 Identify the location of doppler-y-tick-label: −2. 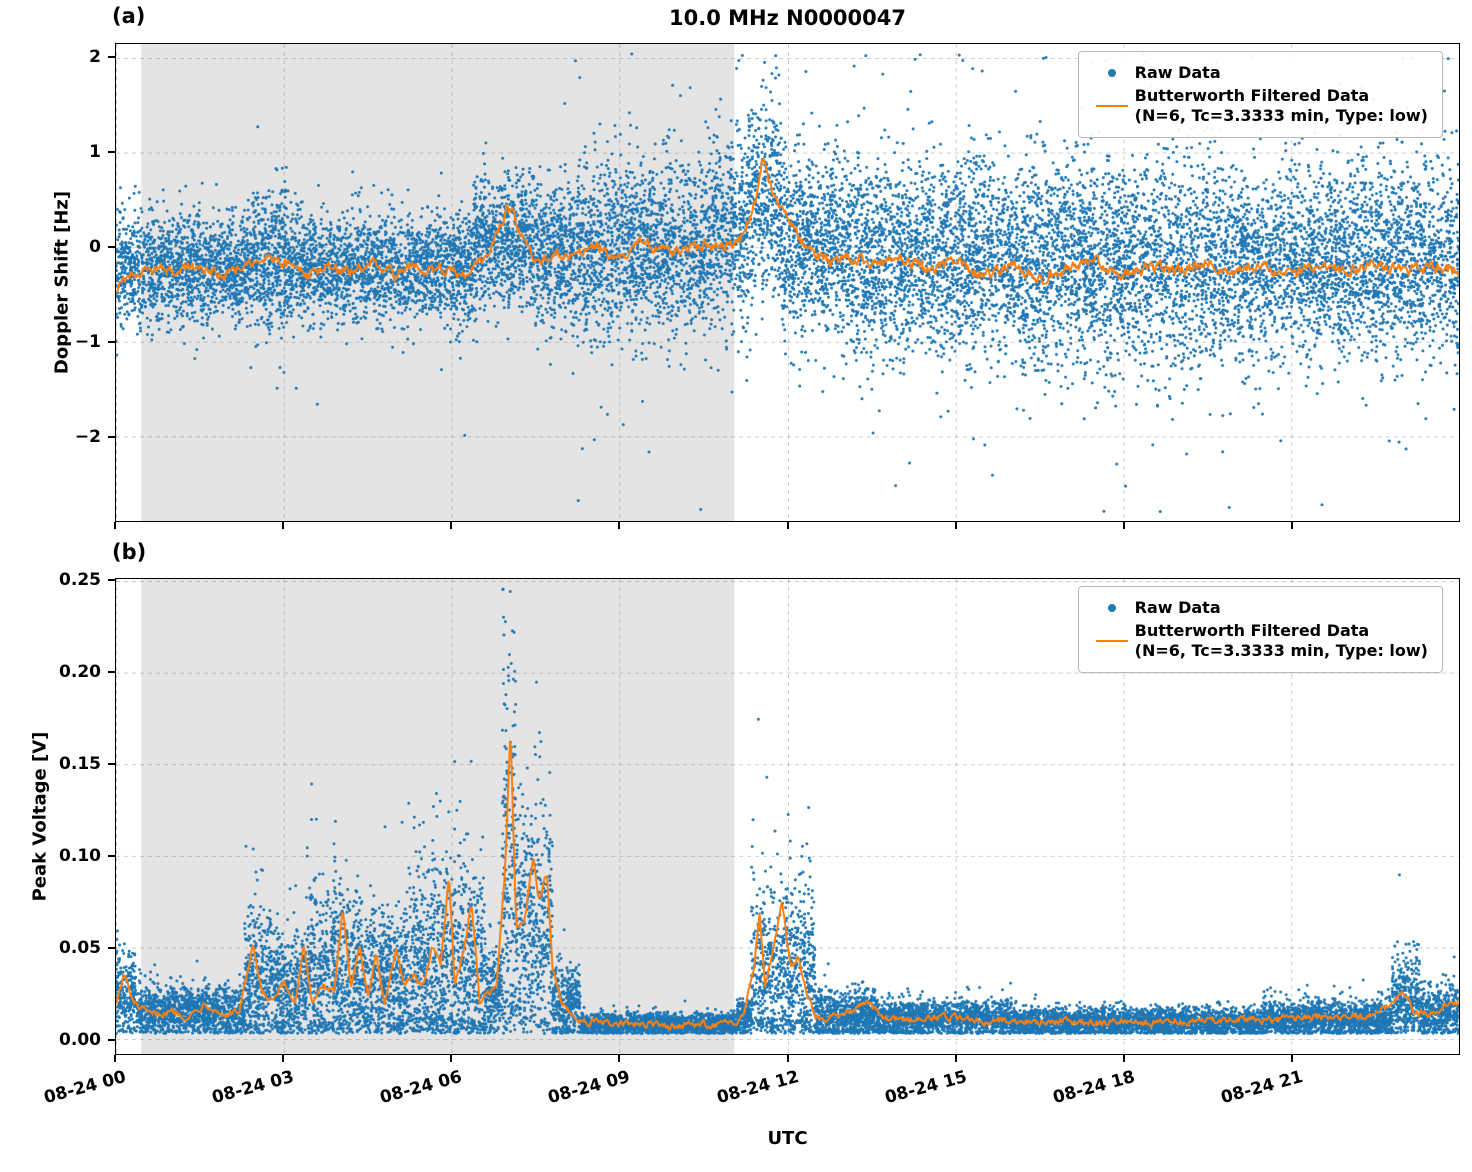
(87, 436).